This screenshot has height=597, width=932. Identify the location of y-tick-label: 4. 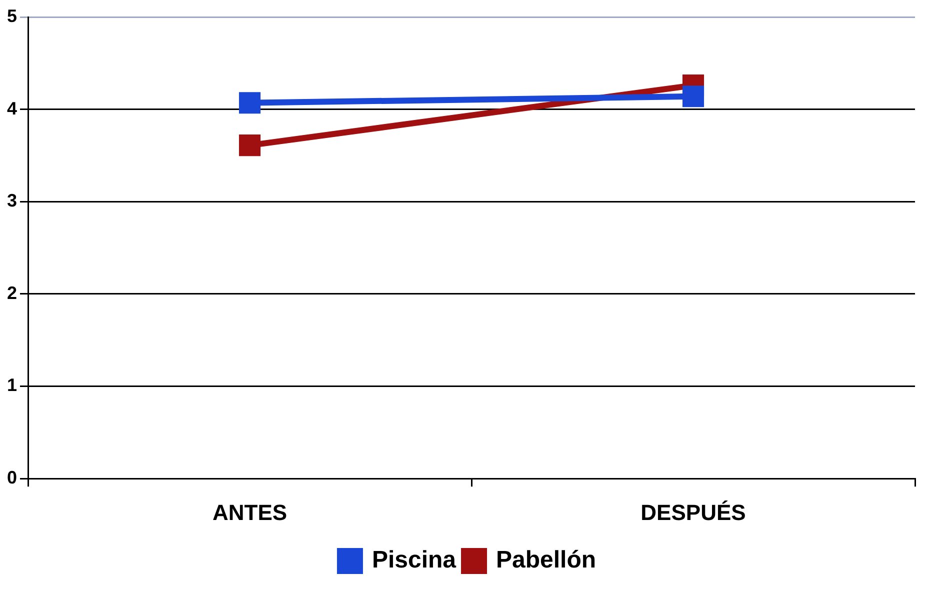
(12, 108).